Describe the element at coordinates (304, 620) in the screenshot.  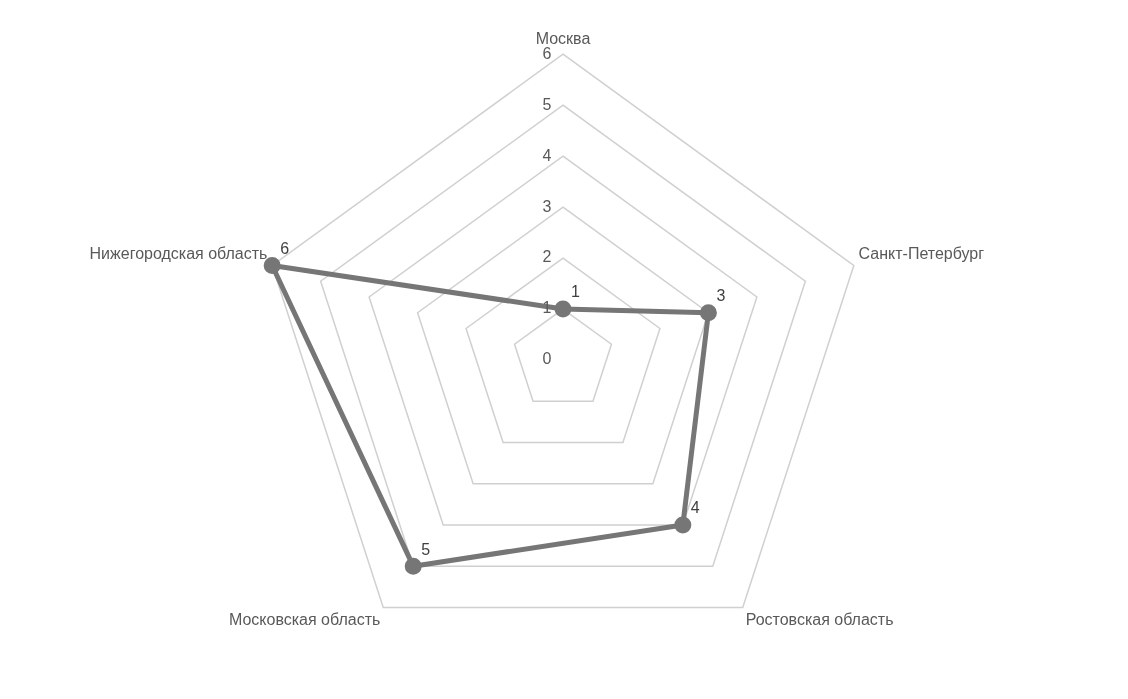
I see `spoke-label: Московская область` at that location.